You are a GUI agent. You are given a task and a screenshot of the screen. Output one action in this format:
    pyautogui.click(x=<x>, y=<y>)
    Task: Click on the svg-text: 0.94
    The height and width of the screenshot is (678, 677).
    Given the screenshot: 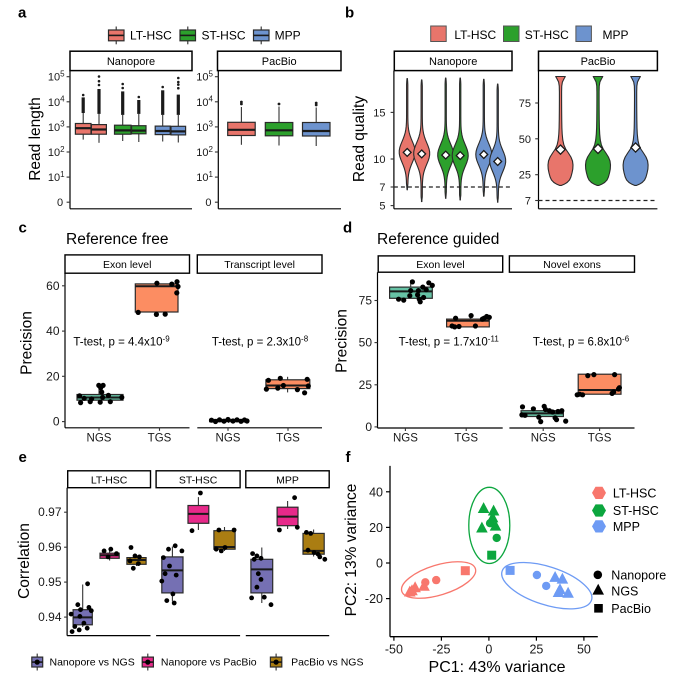 What is the action you would take?
    pyautogui.click(x=50, y=617)
    